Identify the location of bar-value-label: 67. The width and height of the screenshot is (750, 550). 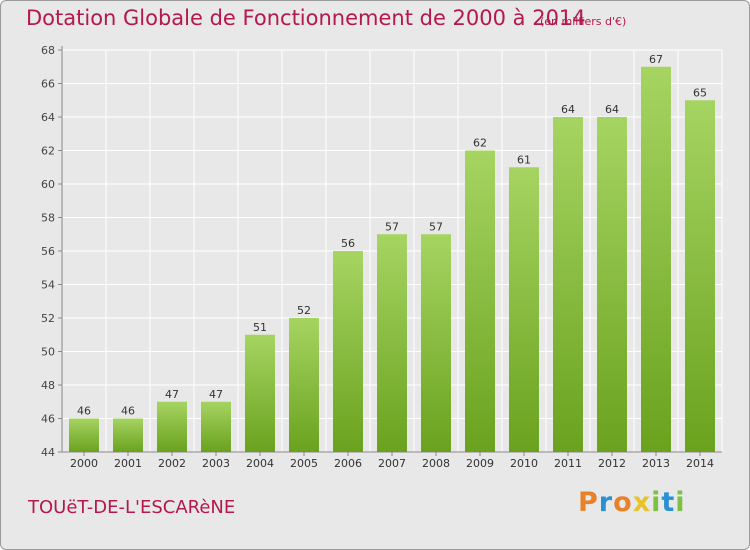
(656, 59).